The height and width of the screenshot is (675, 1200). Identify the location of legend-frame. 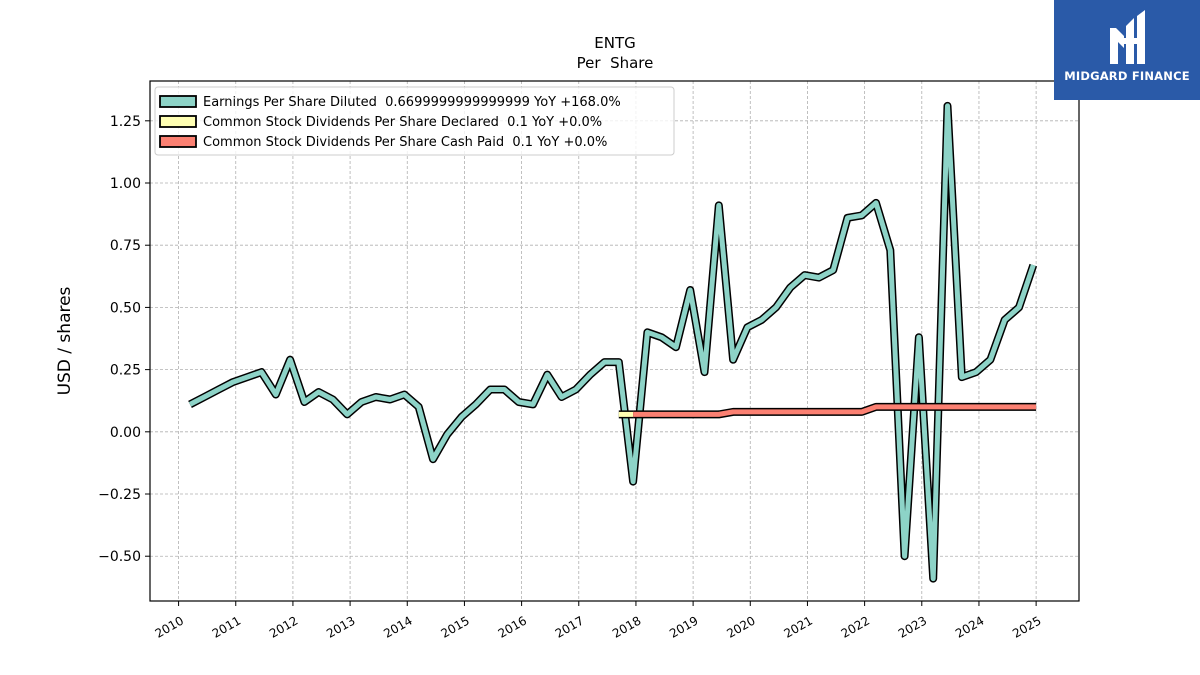
(414, 121).